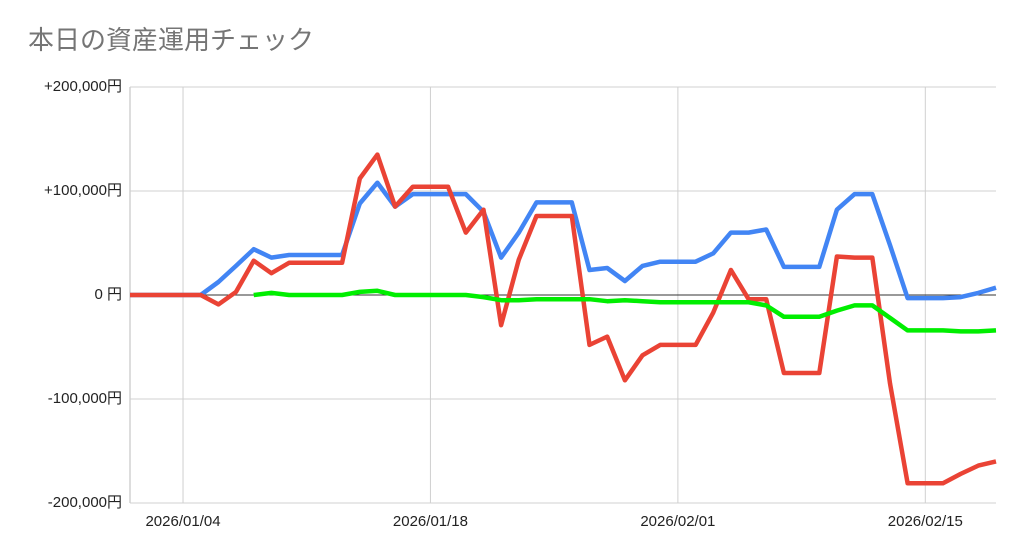  What do you see at coordinates (677, 521) in the screenshot?
I see `x-tick-label: 2026/02/01` at bounding box center [677, 521].